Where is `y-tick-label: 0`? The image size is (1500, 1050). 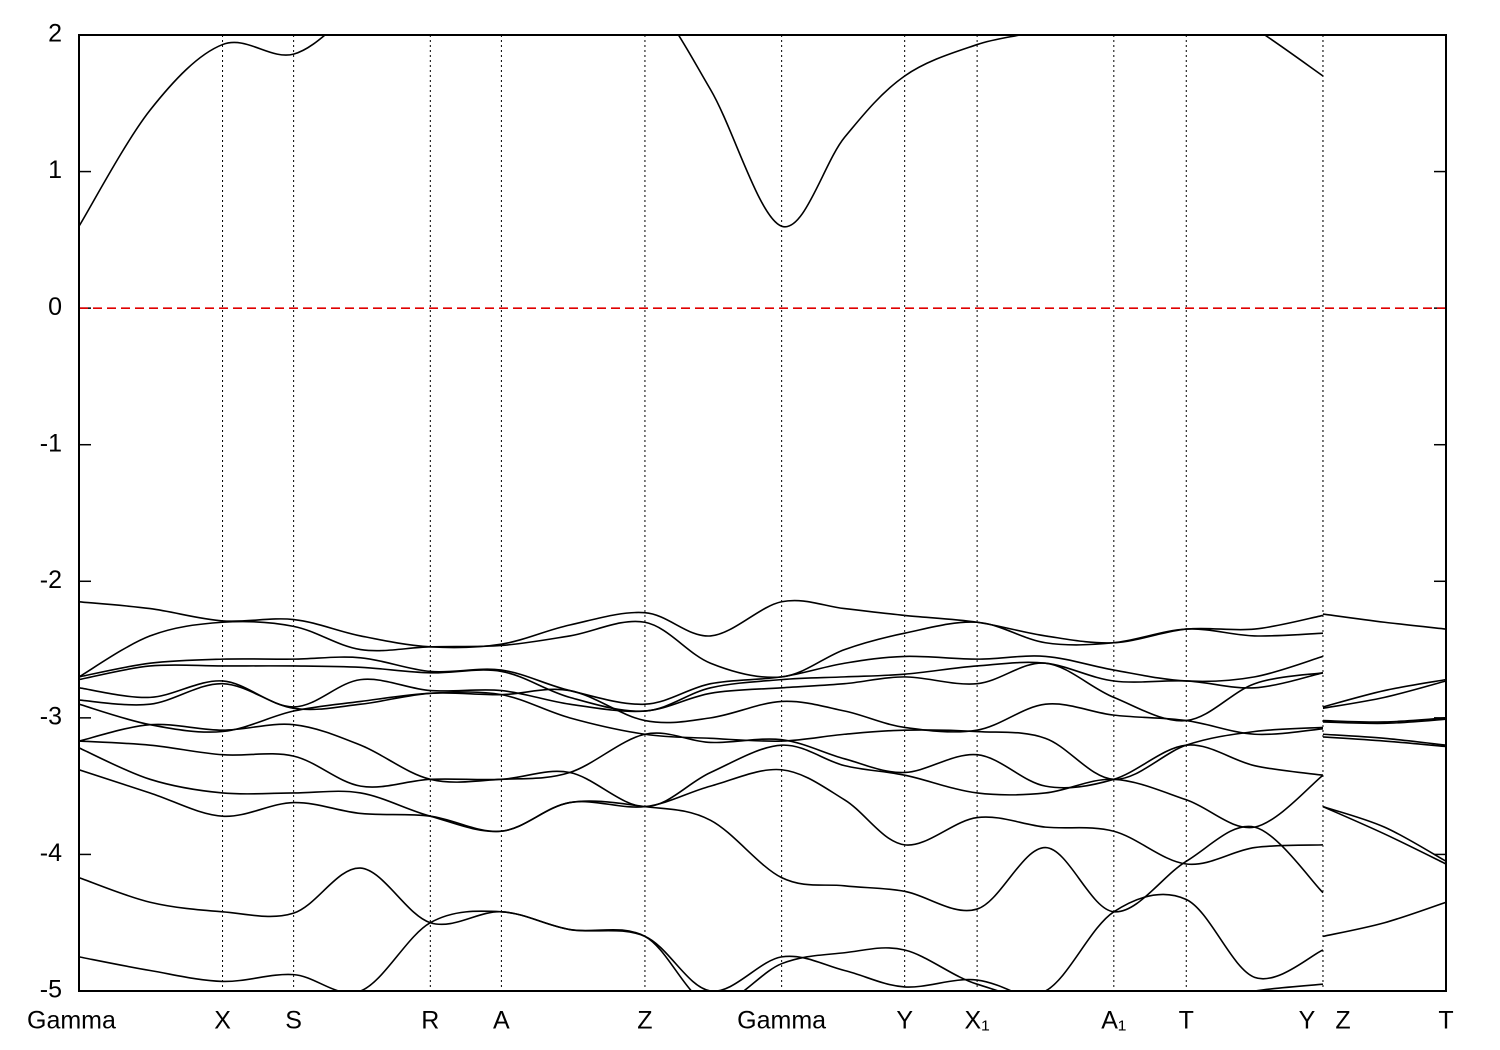
y-tick-label: 0 is located at coordinates (55, 307).